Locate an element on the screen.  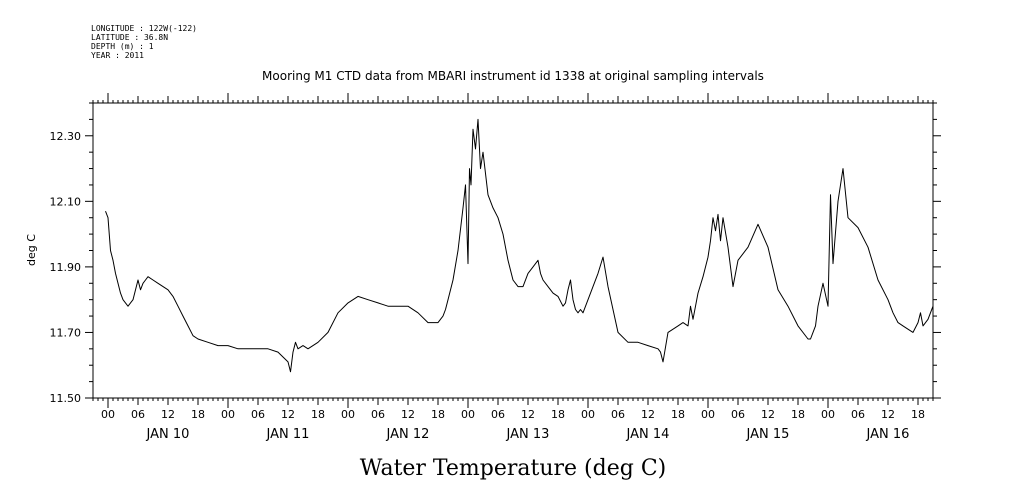
x-day-label: JAN 14 is located at coordinates (648, 434).